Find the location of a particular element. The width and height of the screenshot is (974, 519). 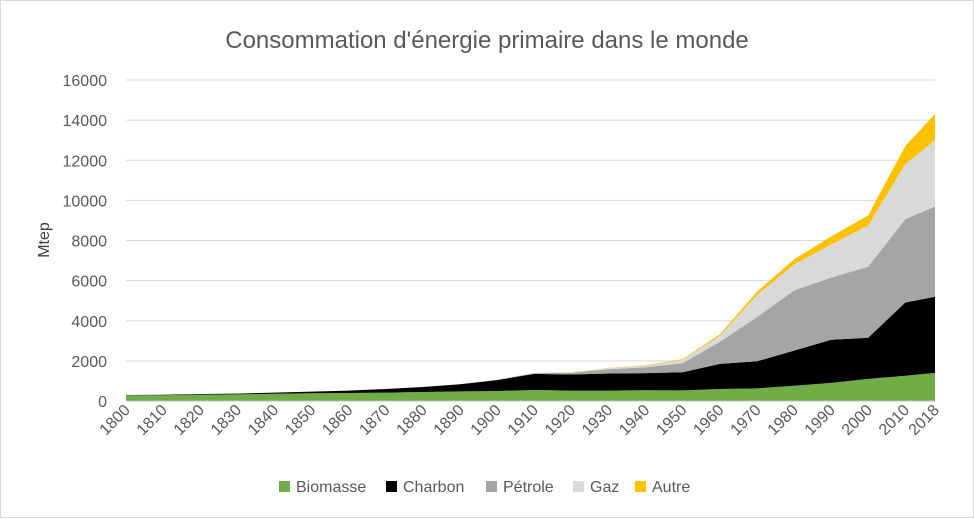

x-tick-label: 2000 is located at coordinates (857, 420).